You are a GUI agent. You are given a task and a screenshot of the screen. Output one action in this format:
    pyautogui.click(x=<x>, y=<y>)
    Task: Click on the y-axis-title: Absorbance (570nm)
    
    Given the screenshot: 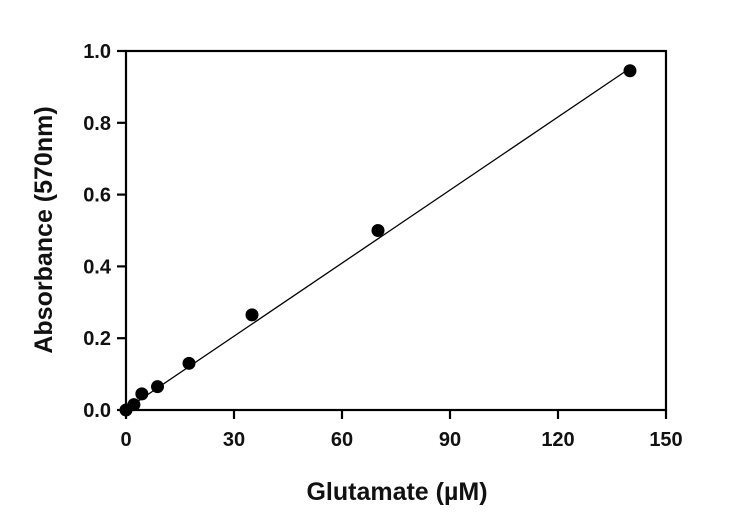 What is the action you would take?
    pyautogui.click(x=44, y=229)
    